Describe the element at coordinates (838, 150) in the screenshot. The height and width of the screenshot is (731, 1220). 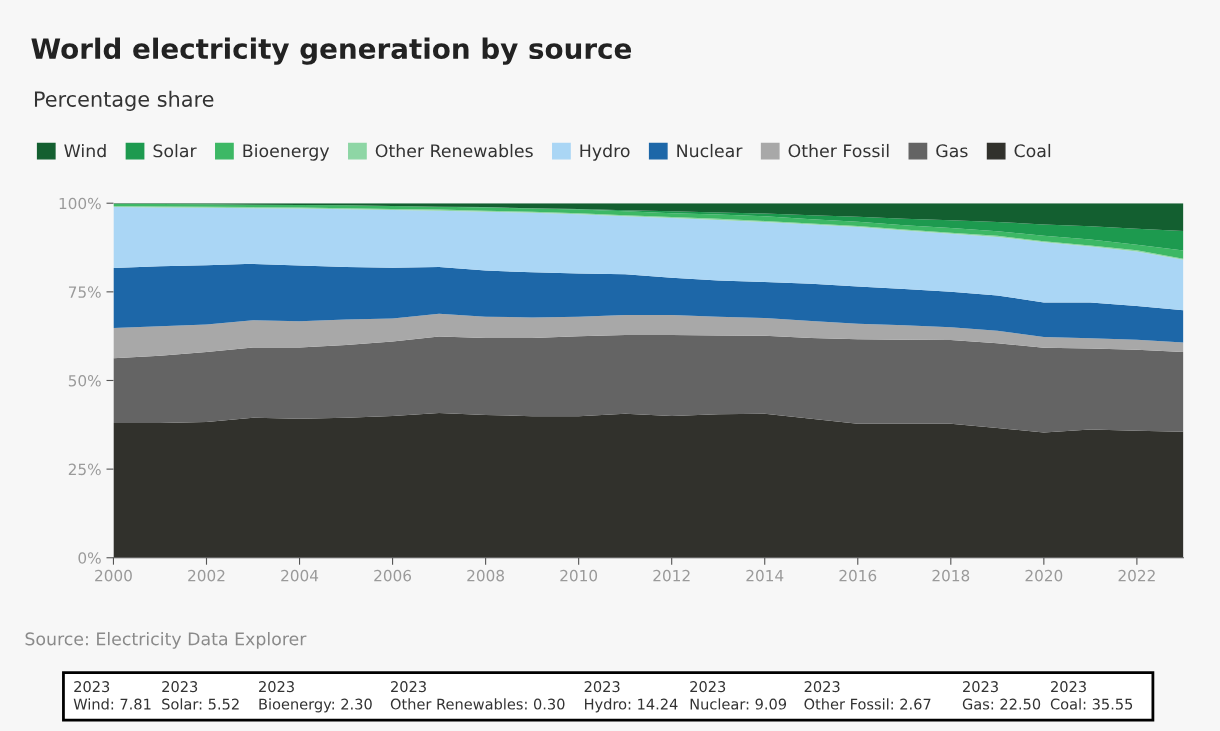
I see `legend-label: Other Fossil` at that location.